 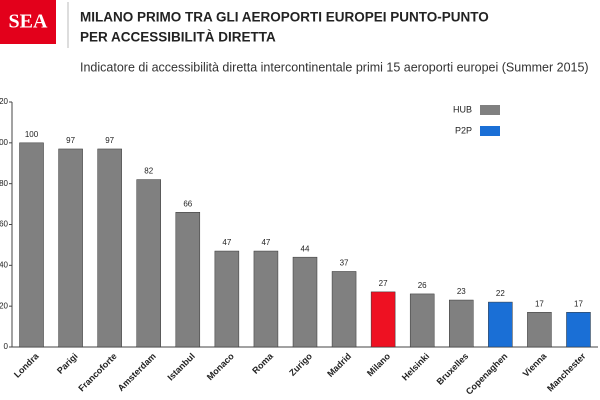 What do you see at coordinates (148, 171) in the screenshot?
I see `data-label: 82` at bounding box center [148, 171].